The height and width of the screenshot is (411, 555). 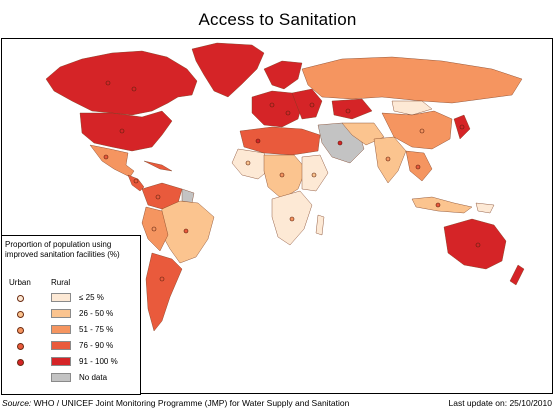 What do you see at coordinates (158, 166) in the screenshot?
I see `caribbean` at bounding box center [158, 166].